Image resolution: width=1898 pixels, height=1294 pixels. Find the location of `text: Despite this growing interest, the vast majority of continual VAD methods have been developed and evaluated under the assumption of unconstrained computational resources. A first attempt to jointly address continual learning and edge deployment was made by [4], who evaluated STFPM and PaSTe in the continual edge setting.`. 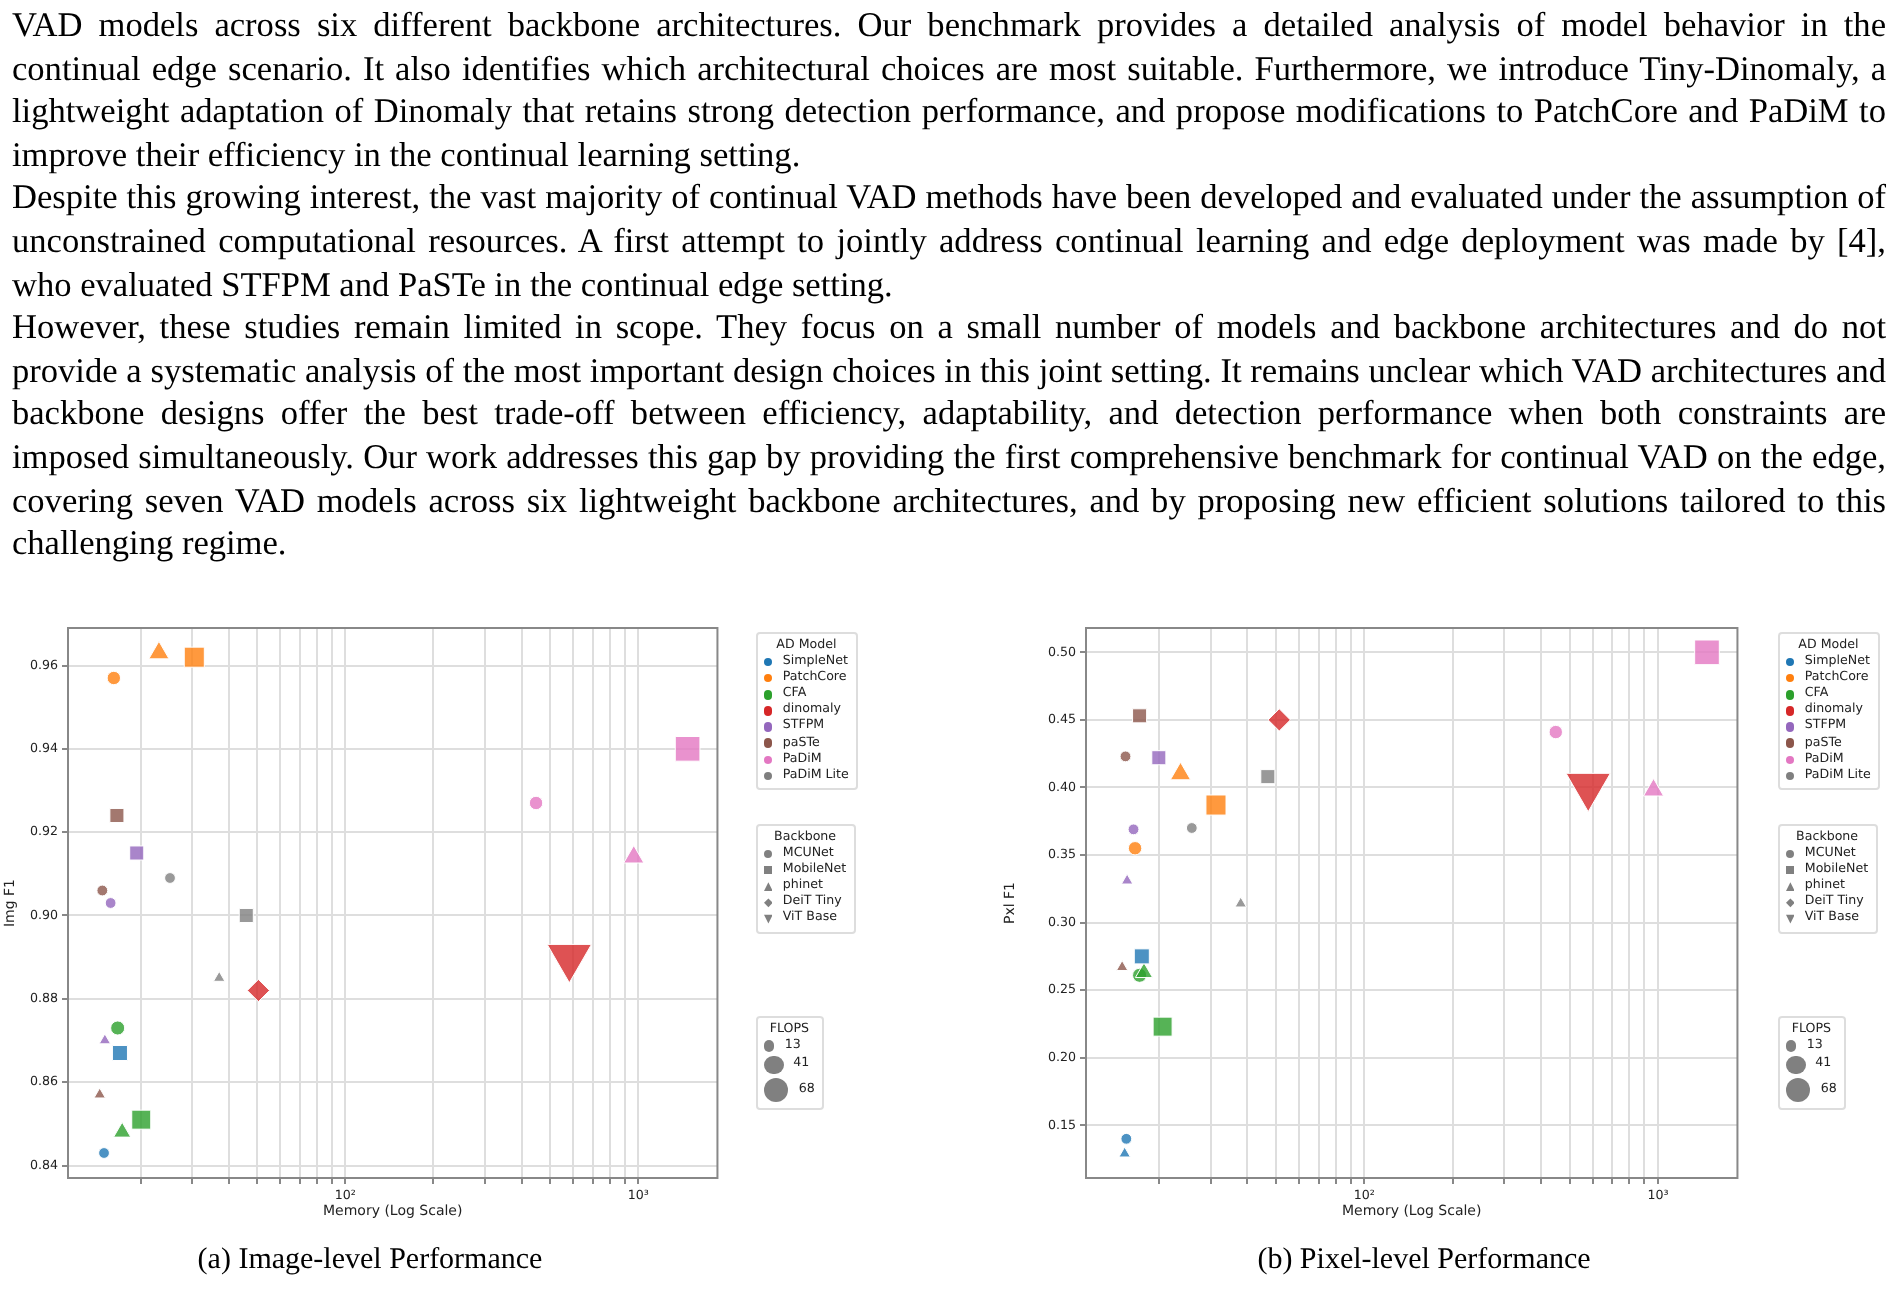

text: Despite this growing interest, the vast majority of continual VAD methods have been developed and evaluated under the assumption of unconstrained computational resources. A first attempt to jointly address continual learning and edge deployment was made by [4], who evaluated STFPM and PaSTe in the continual edge setting. is located at coordinates (949, 241).